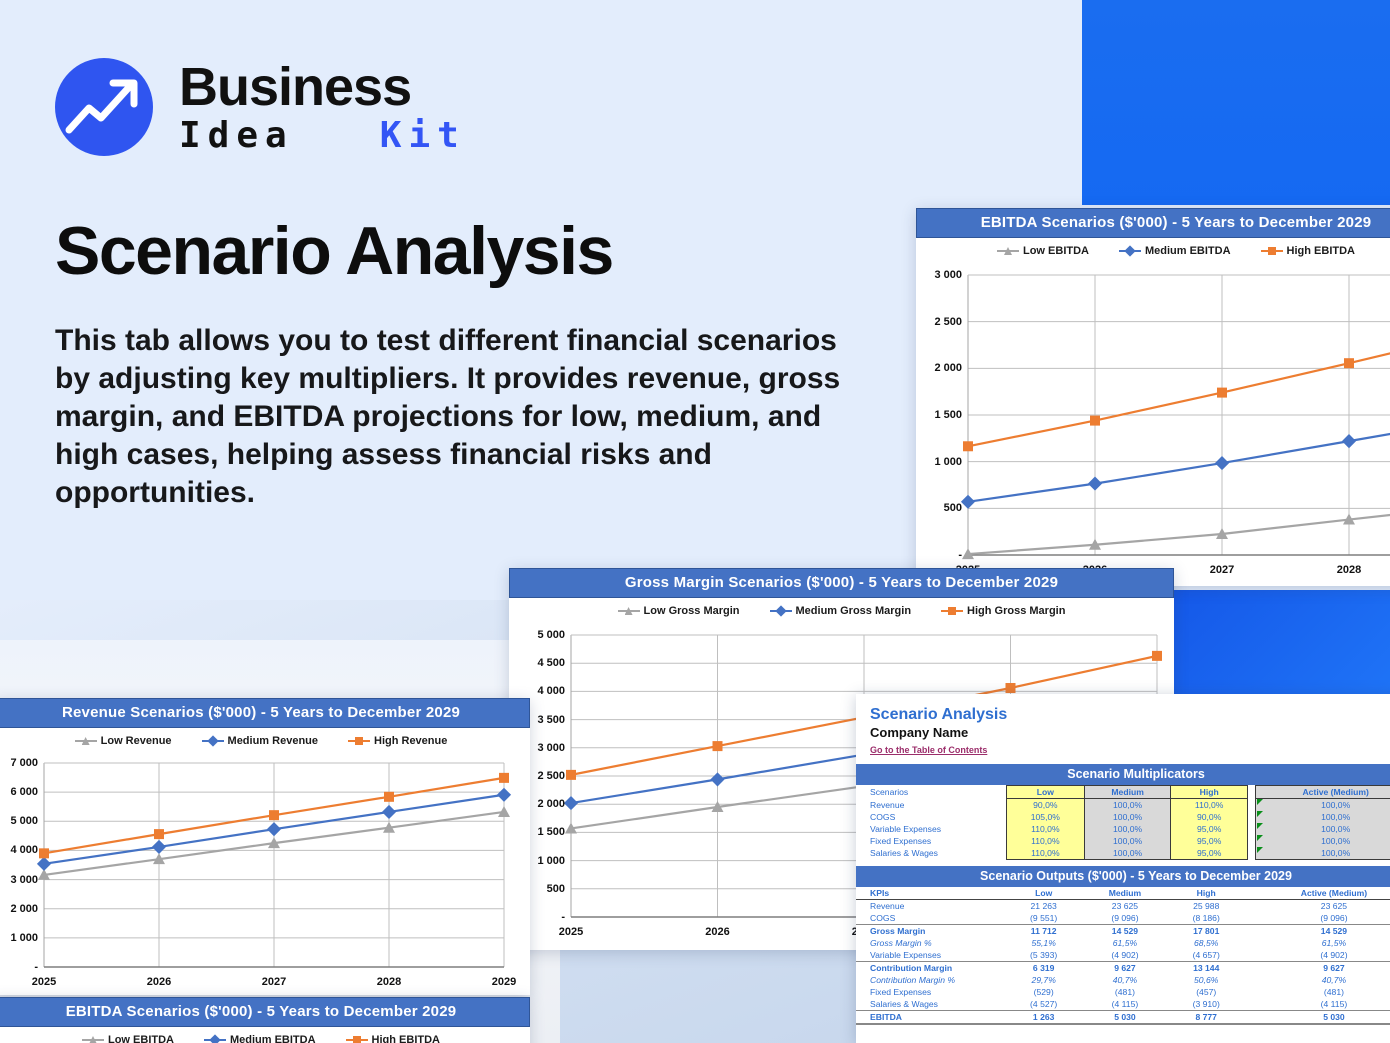 This screenshot has height=1043, width=1390. What do you see at coordinates (1045, 792) in the screenshot?
I see `column-header-low: Low` at bounding box center [1045, 792].